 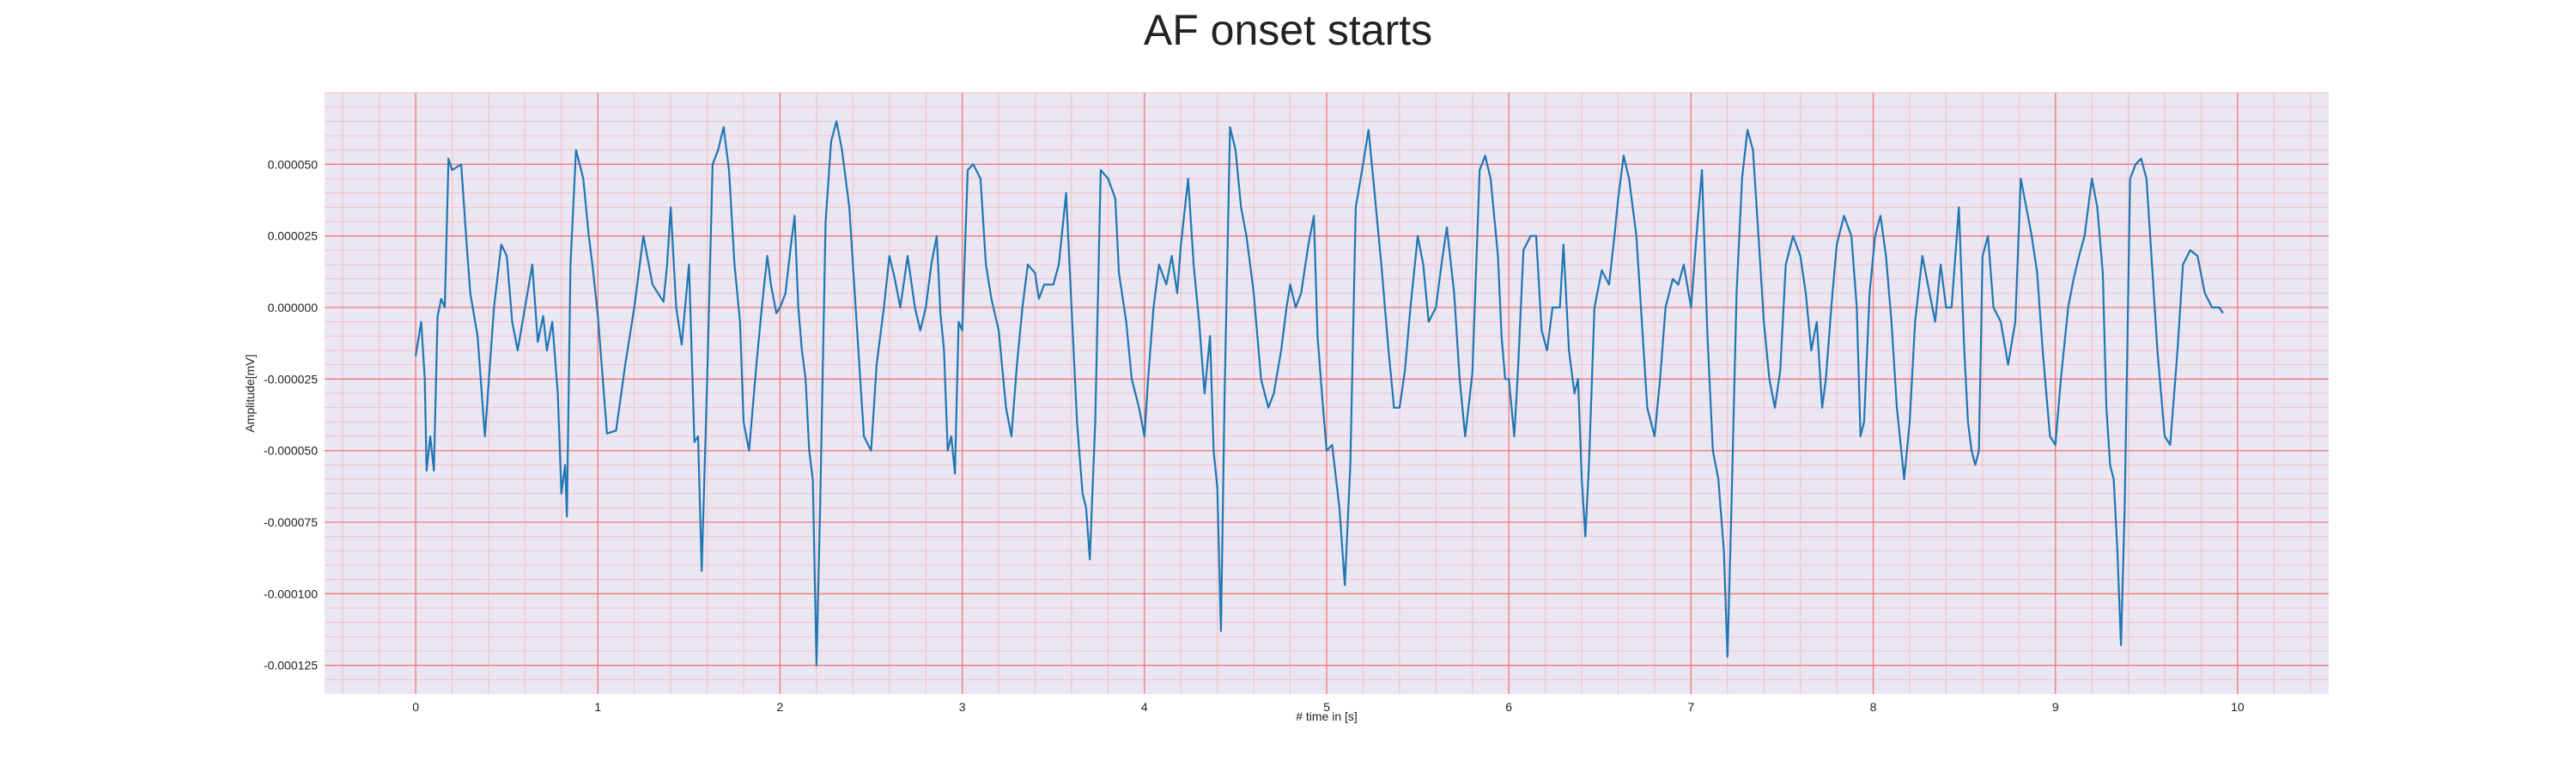 I want to click on x-tick-label: 9, so click(x=2055, y=707).